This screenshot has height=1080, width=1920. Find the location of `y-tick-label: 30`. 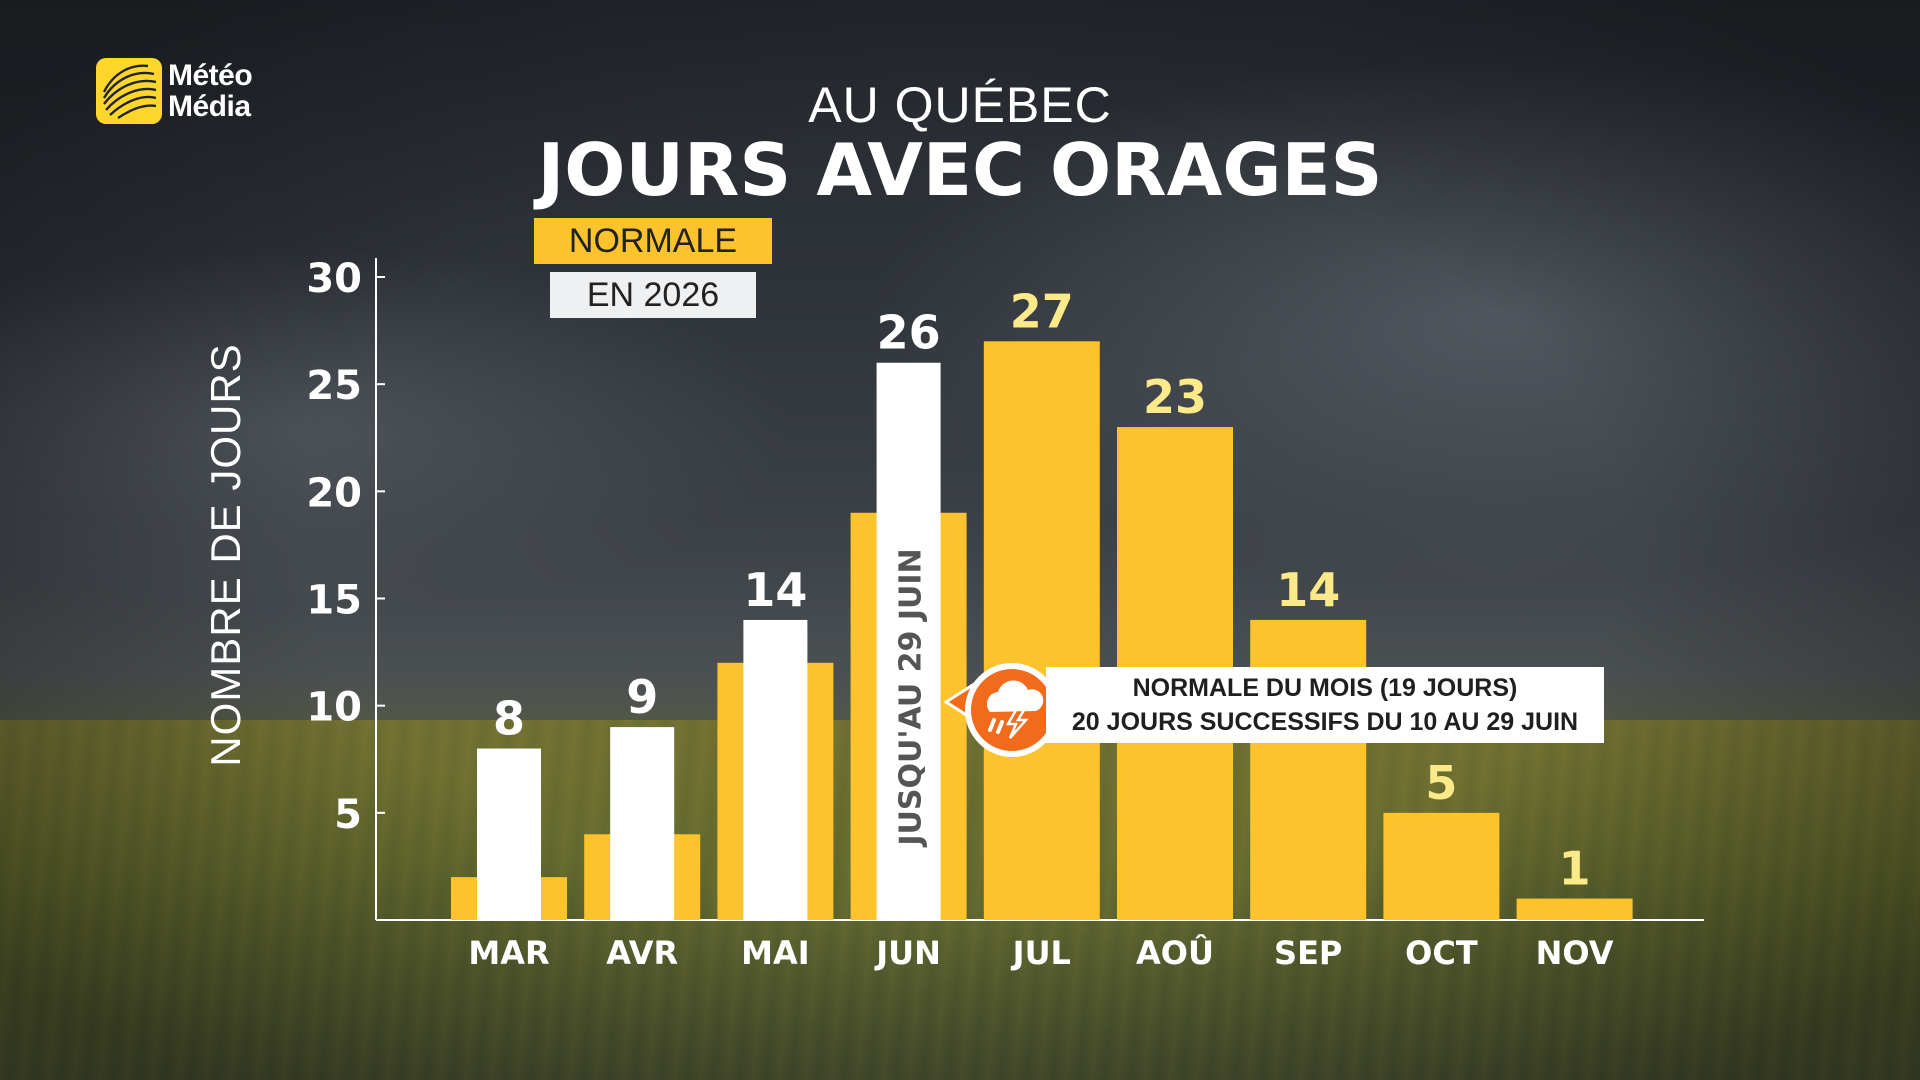

y-tick-label: 30 is located at coordinates (334, 279).